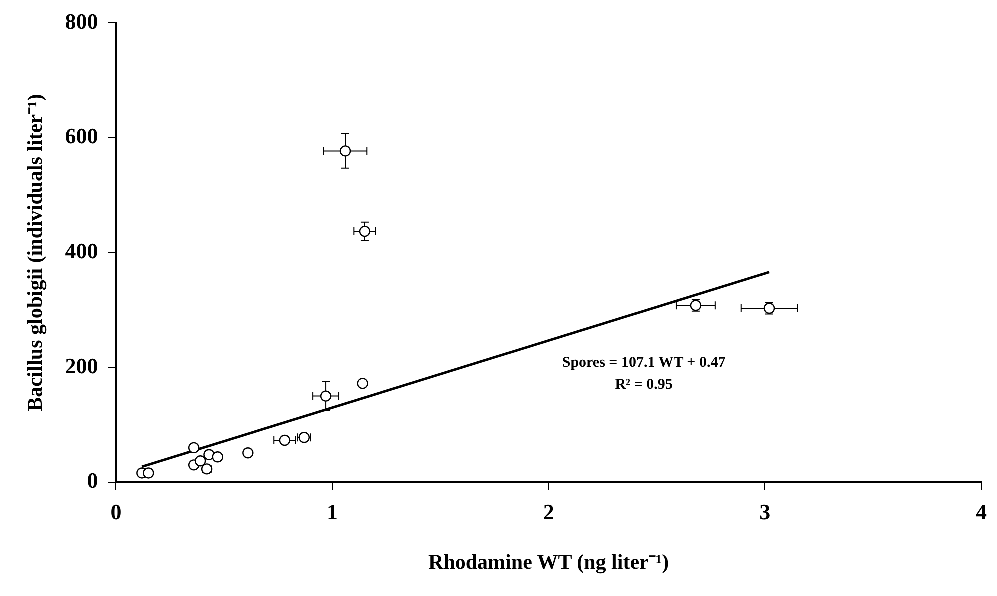 The height and width of the screenshot is (596, 997). What do you see at coordinates (81, 251) in the screenshot?
I see `y-tick-label: 400` at bounding box center [81, 251].